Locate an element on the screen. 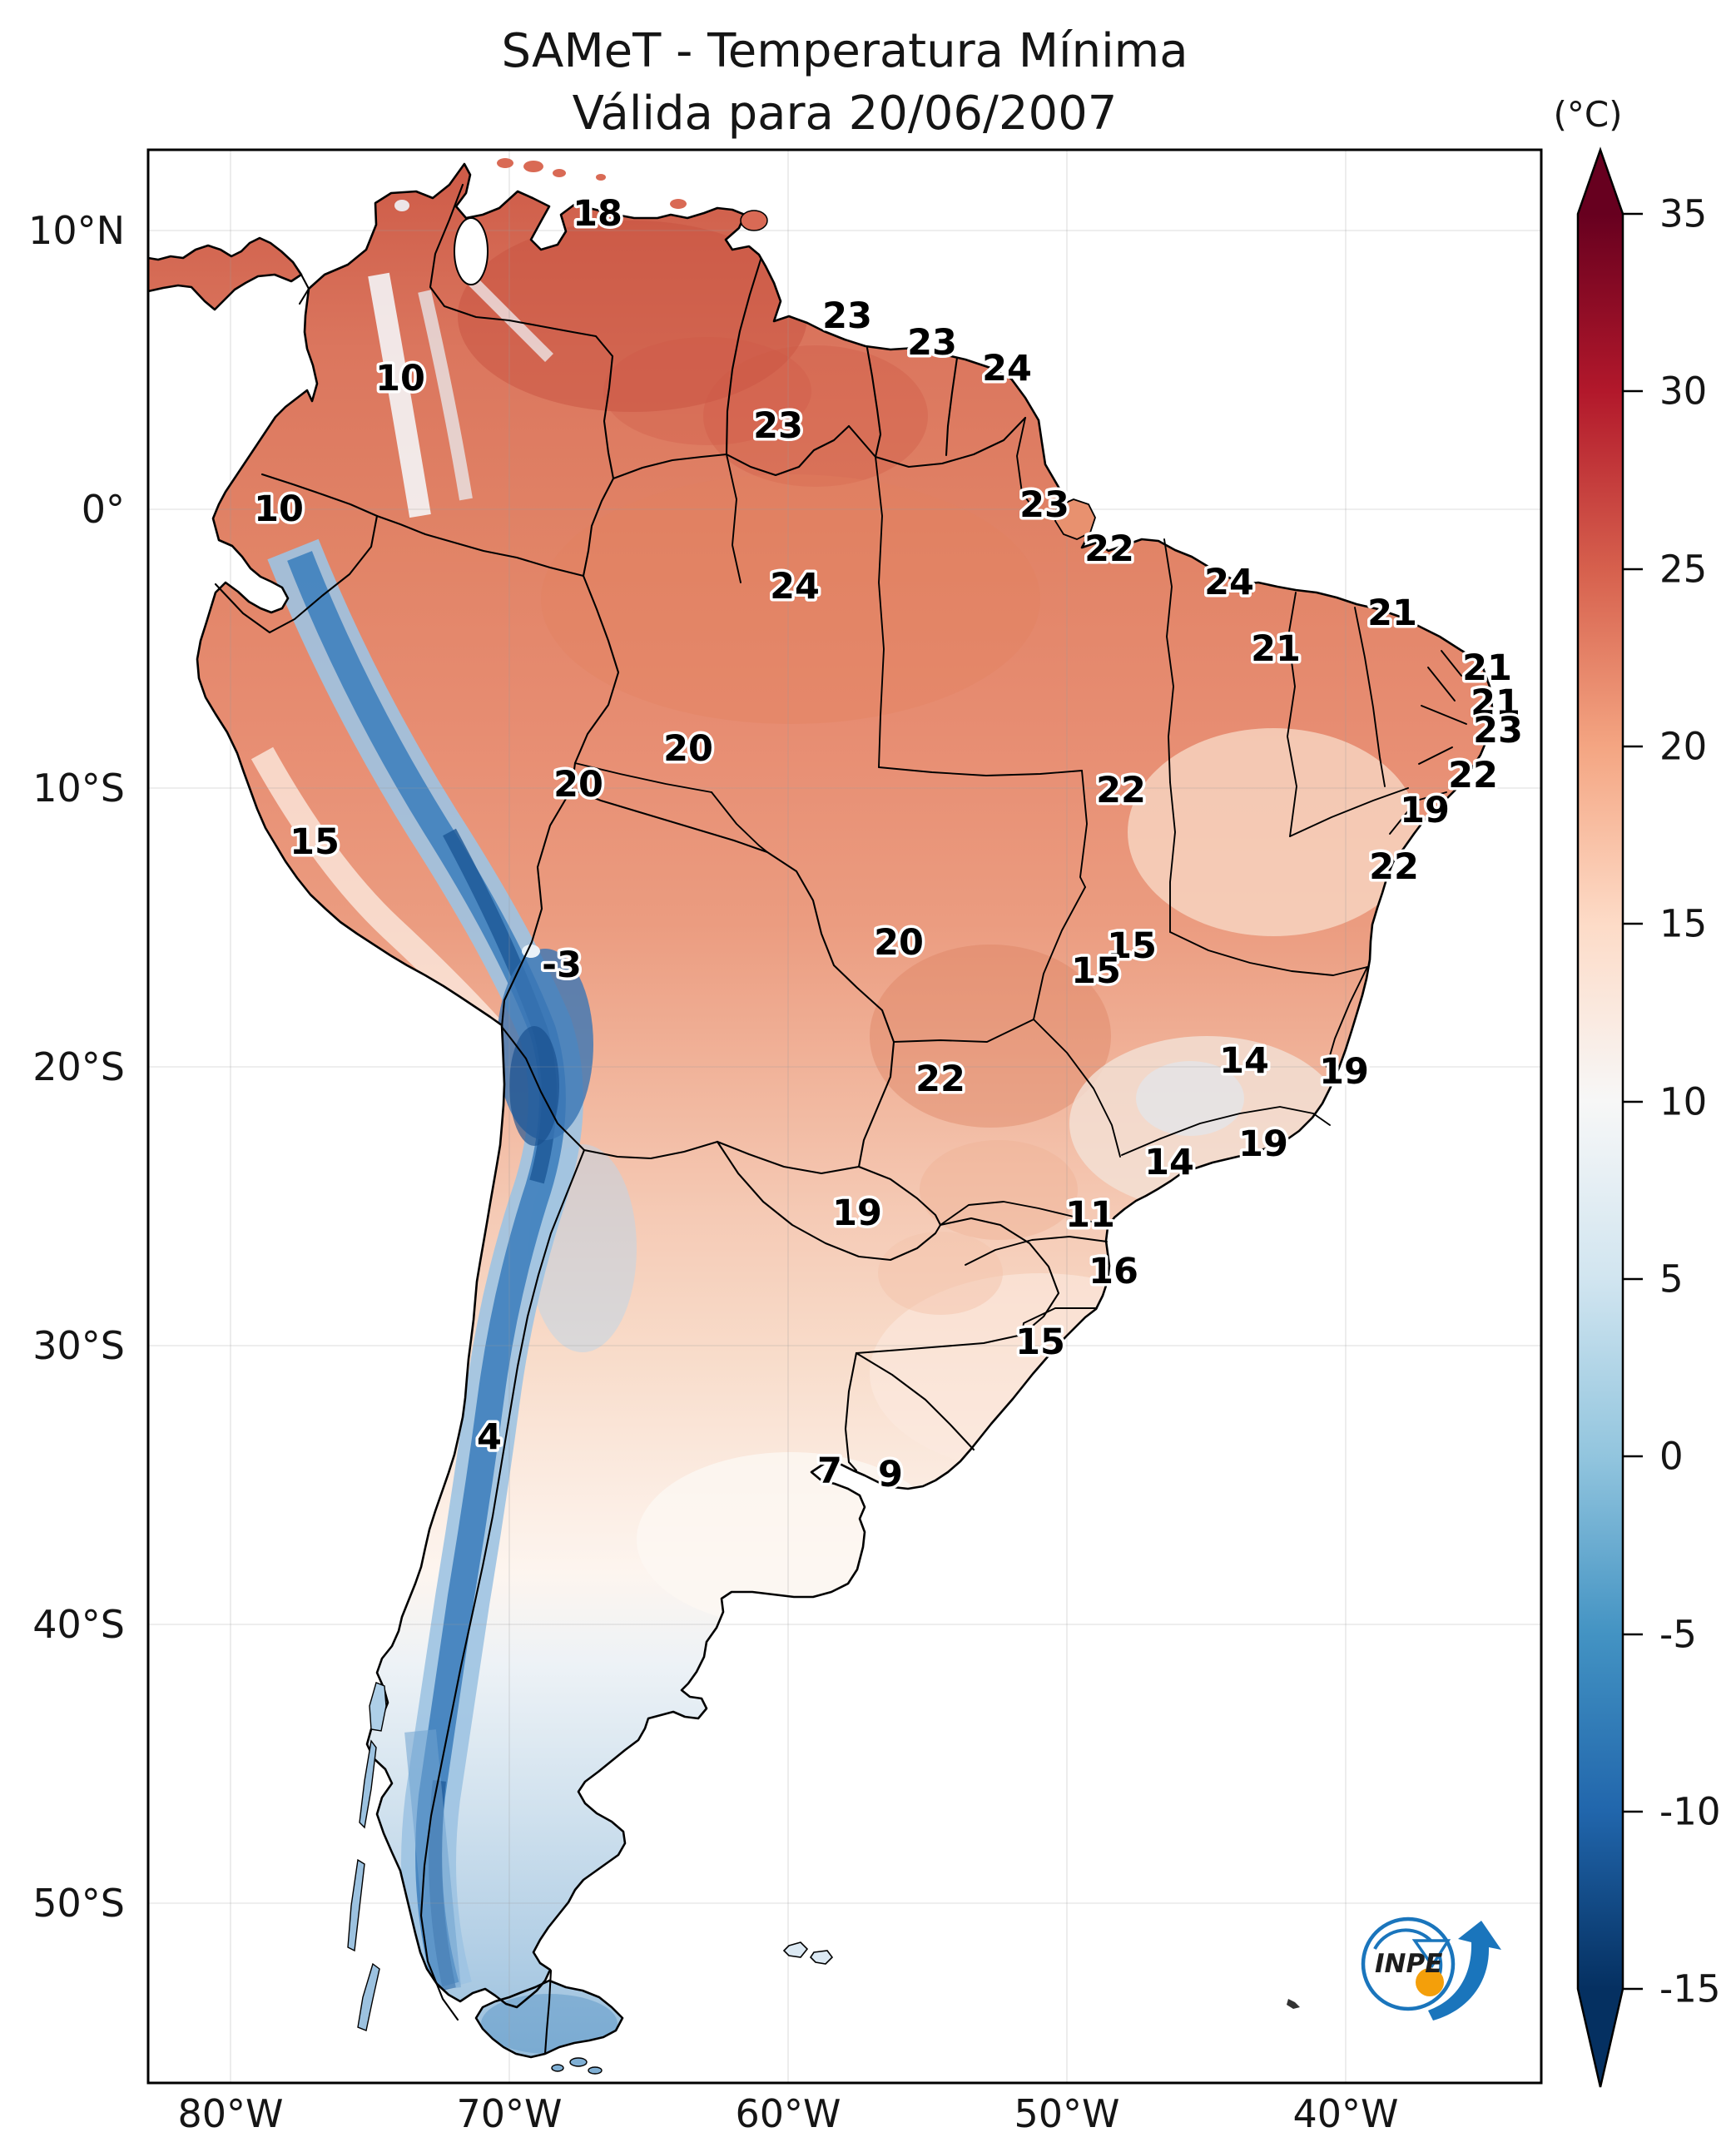 Image resolution: width=1736 pixels, height=2152 pixels. logo-outer-circle is located at coordinates (1409, 1963).